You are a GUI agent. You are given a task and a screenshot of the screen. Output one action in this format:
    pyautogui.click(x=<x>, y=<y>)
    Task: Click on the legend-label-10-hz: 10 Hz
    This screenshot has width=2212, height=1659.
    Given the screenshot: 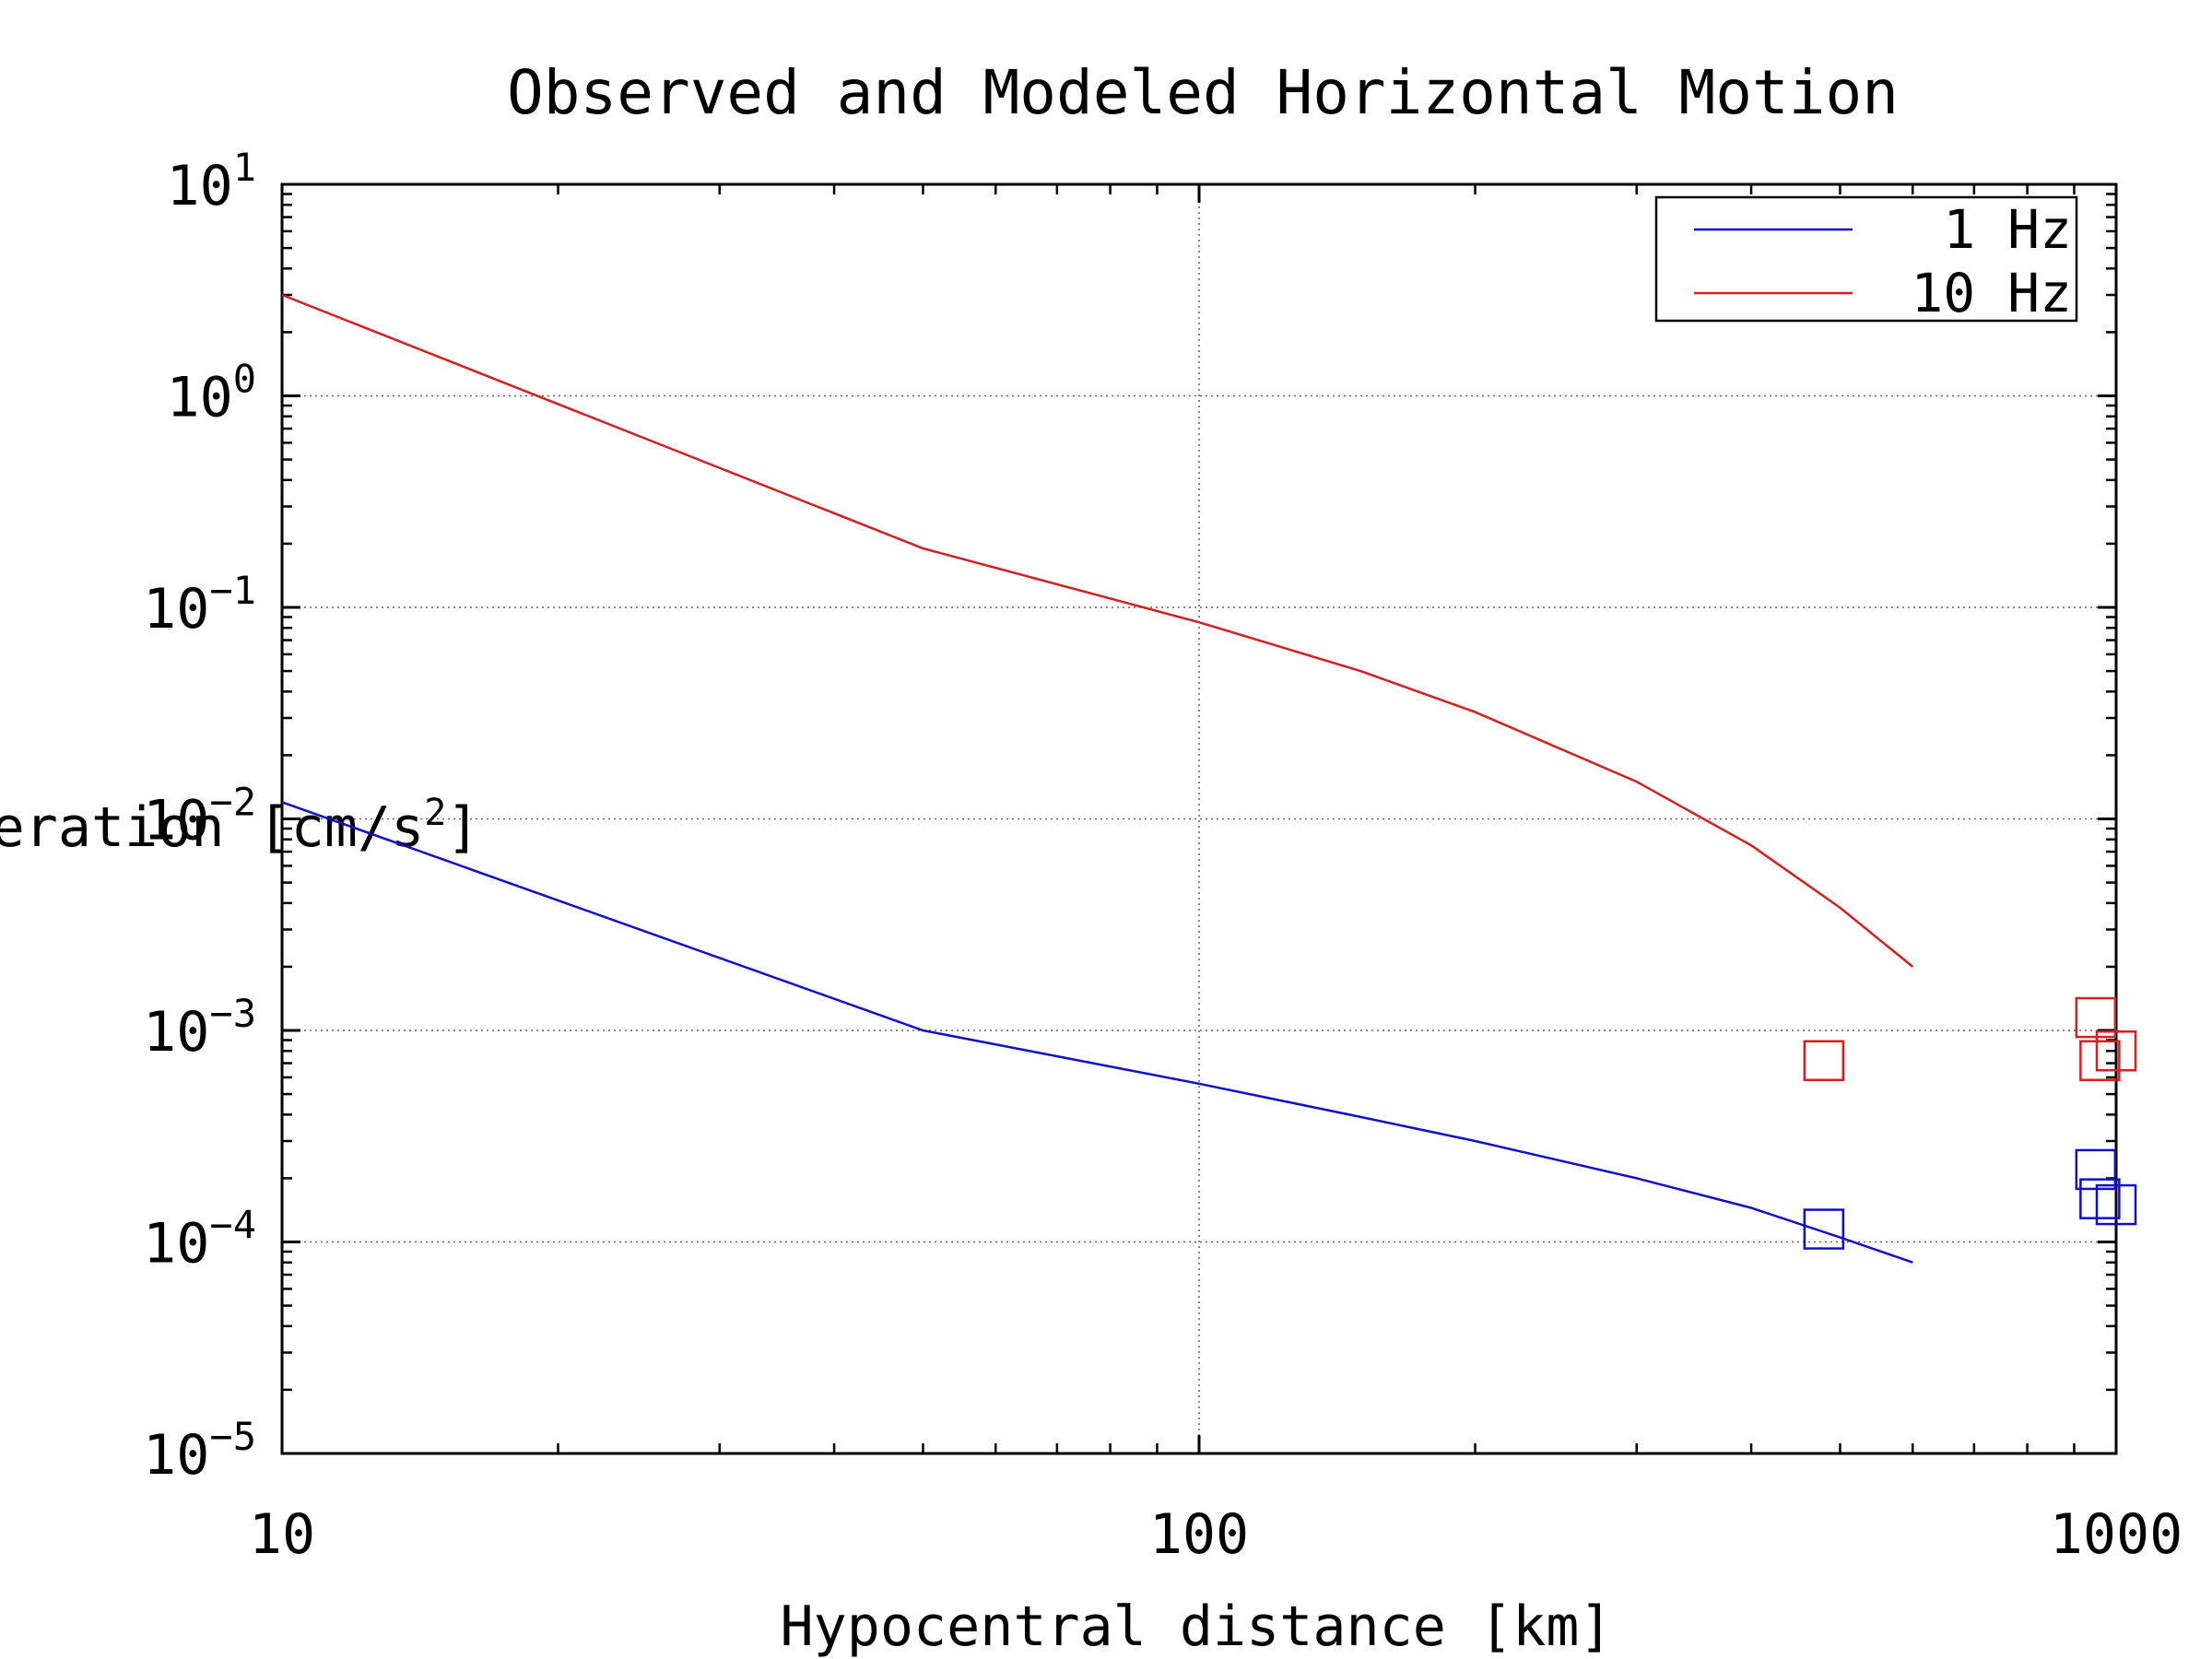 What is the action you would take?
    pyautogui.click(x=1991, y=293)
    